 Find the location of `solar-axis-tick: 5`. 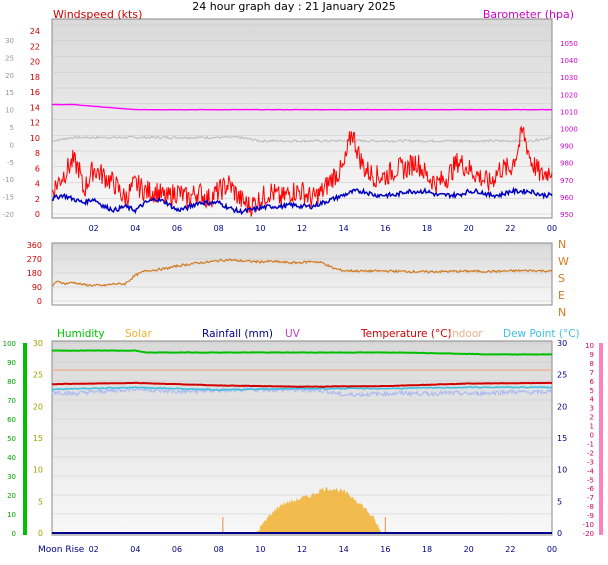

solar-axis-tick: 5 is located at coordinates (40, 501).